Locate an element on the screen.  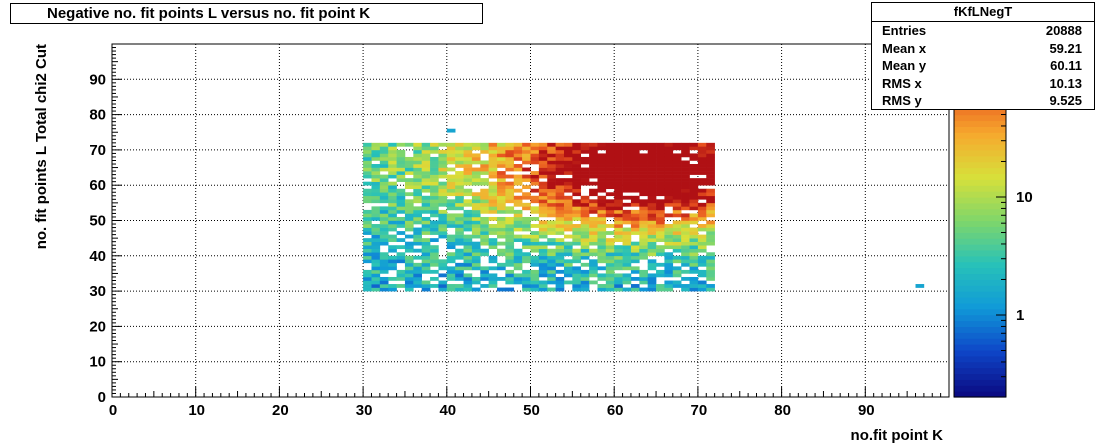
stats-value: 9.525 is located at coordinates (1065, 100).